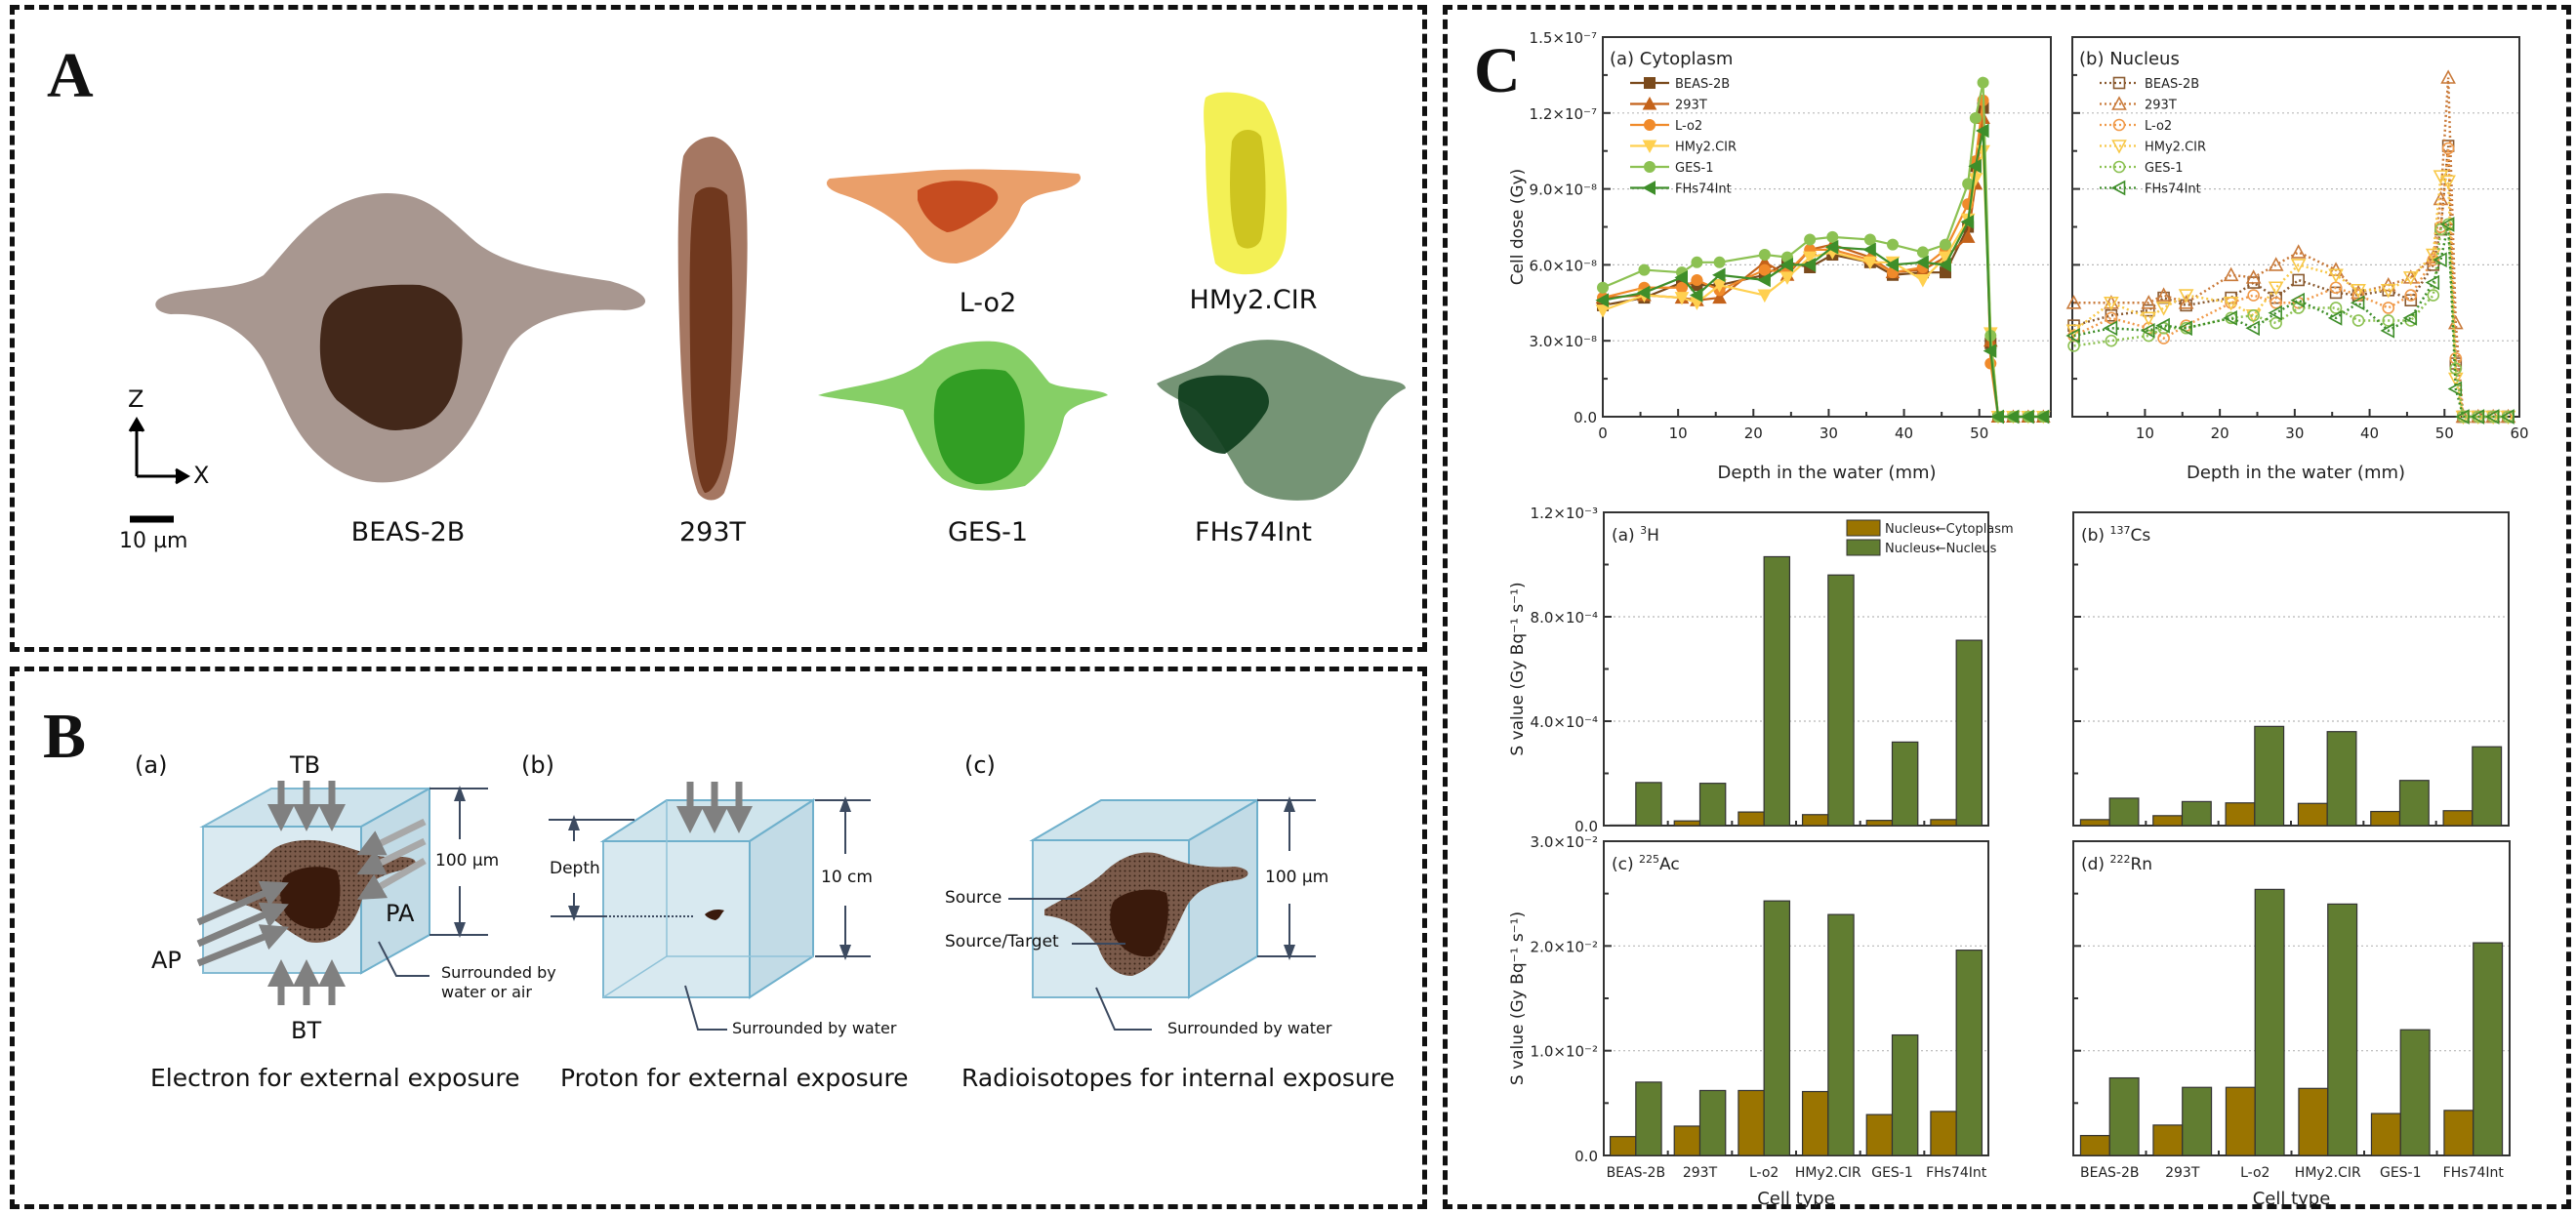 The height and width of the screenshot is (1214, 2576). What do you see at coordinates (2153, 147) in the screenshot?
I see `legend-item: HMy2.CIR` at bounding box center [2153, 147].